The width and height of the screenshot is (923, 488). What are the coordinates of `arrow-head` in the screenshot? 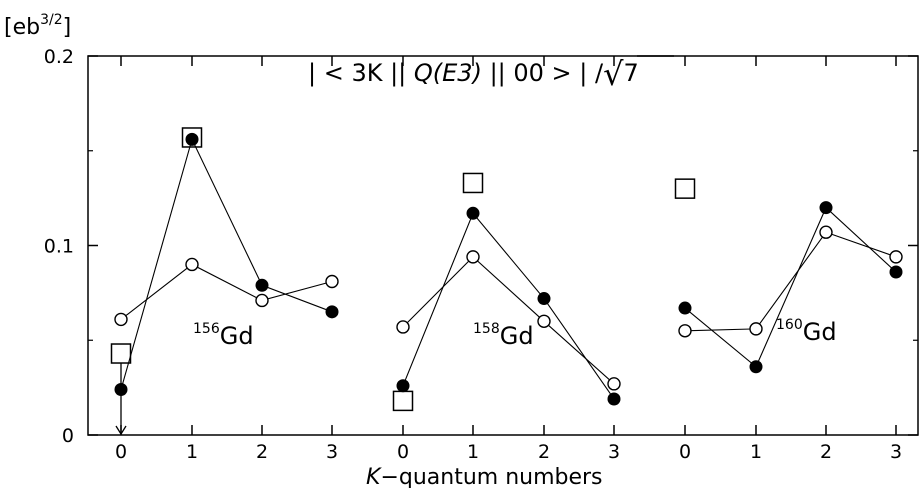 It's located at (121, 430).